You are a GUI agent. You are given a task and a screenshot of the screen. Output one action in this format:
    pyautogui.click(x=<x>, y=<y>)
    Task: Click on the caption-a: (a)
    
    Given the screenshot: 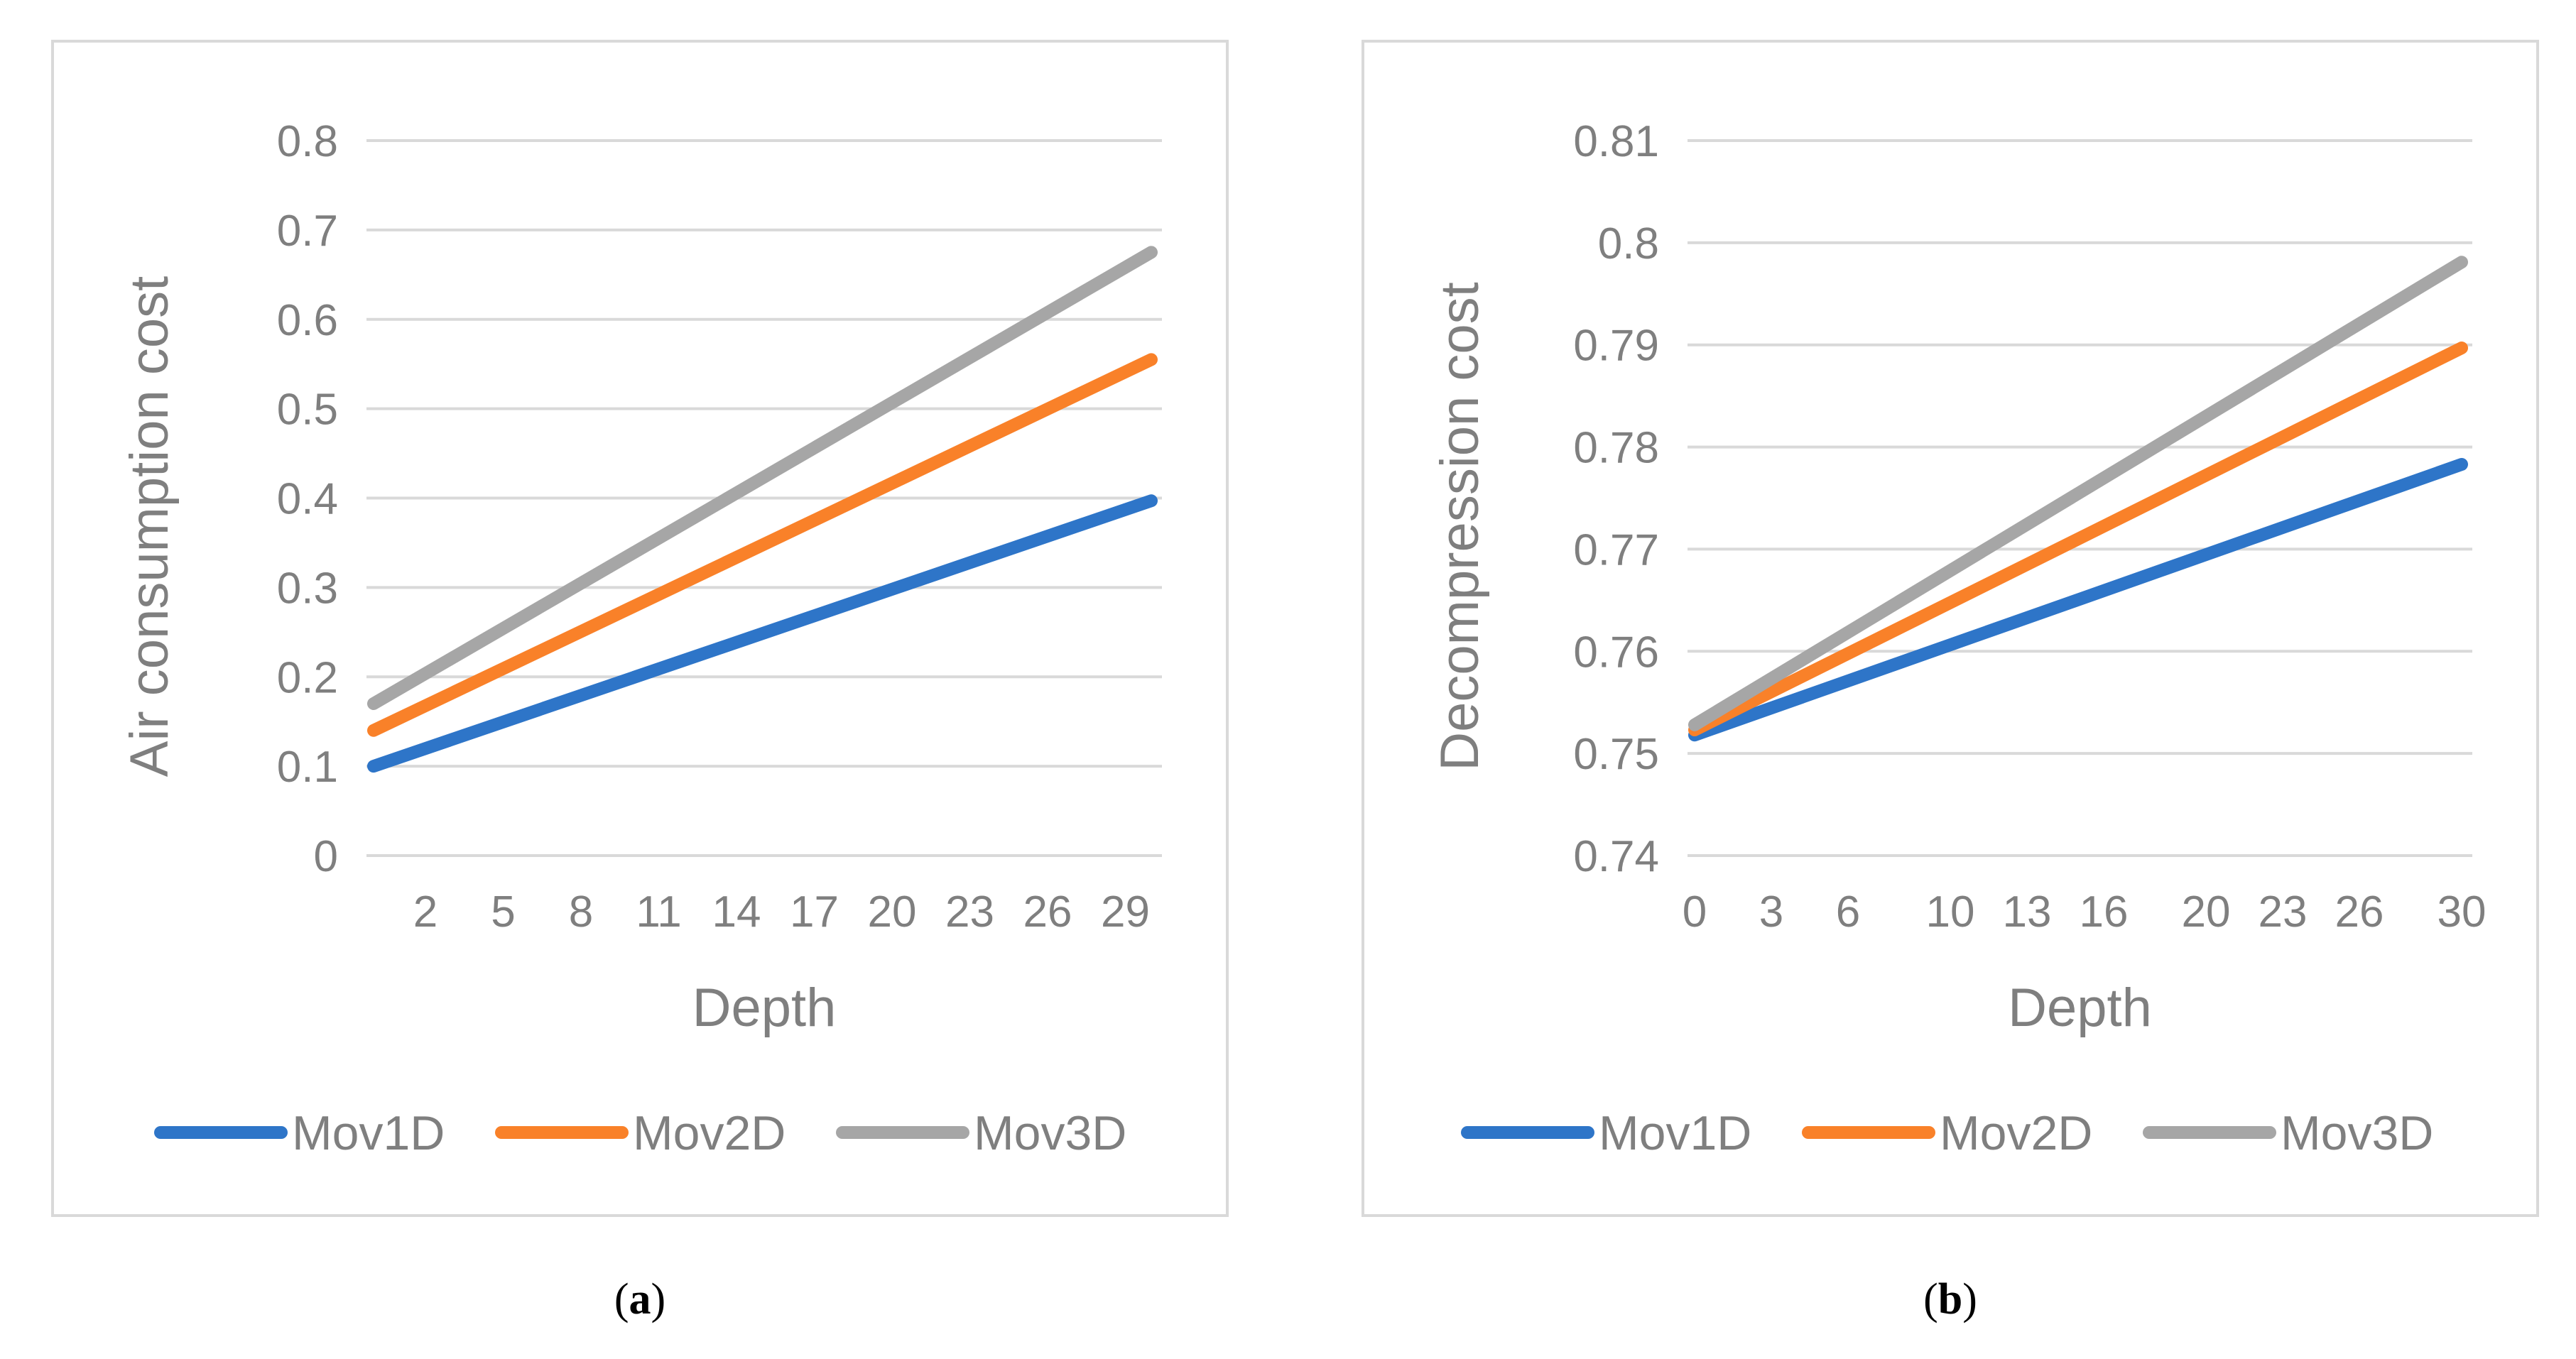 What is the action you would take?
    pyautogui.click(x=640, y=1299)
    